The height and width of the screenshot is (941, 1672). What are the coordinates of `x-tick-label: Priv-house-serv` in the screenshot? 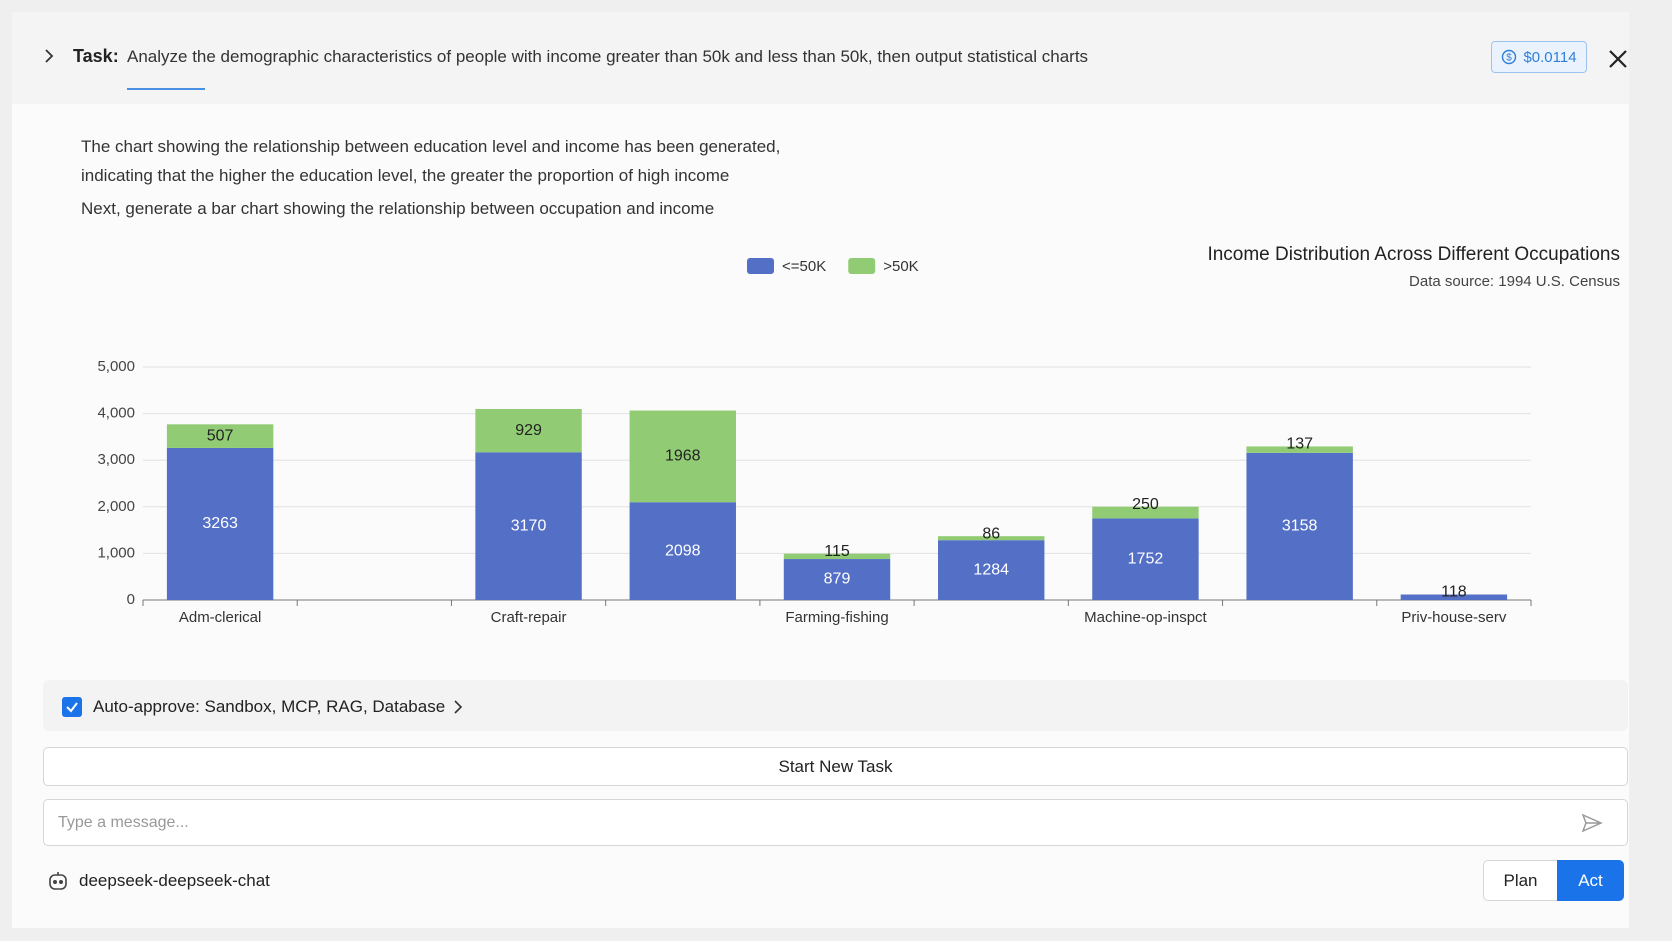 It's located at (1454, 617).